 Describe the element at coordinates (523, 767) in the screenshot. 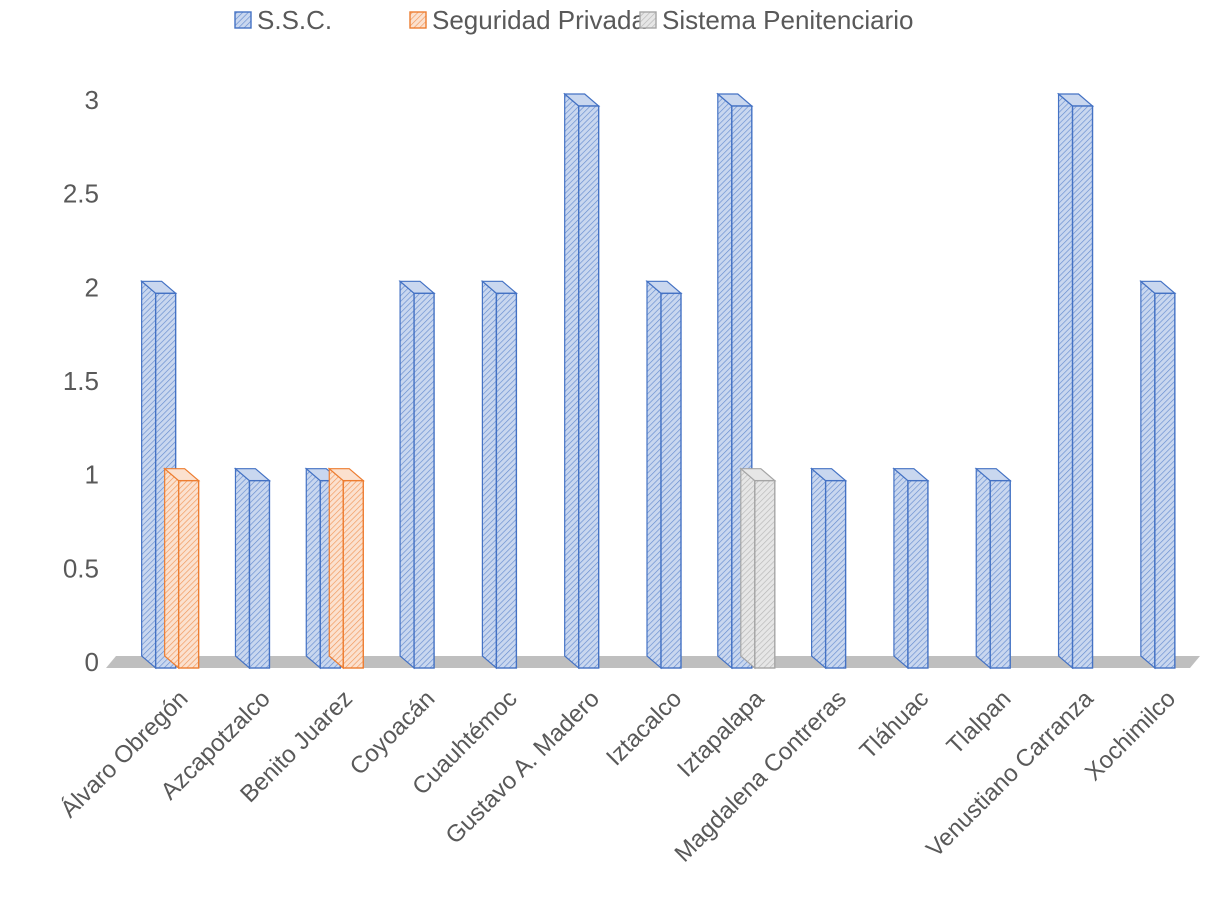

I see `x-tick-label: Gustavo A. Madero` at that location.